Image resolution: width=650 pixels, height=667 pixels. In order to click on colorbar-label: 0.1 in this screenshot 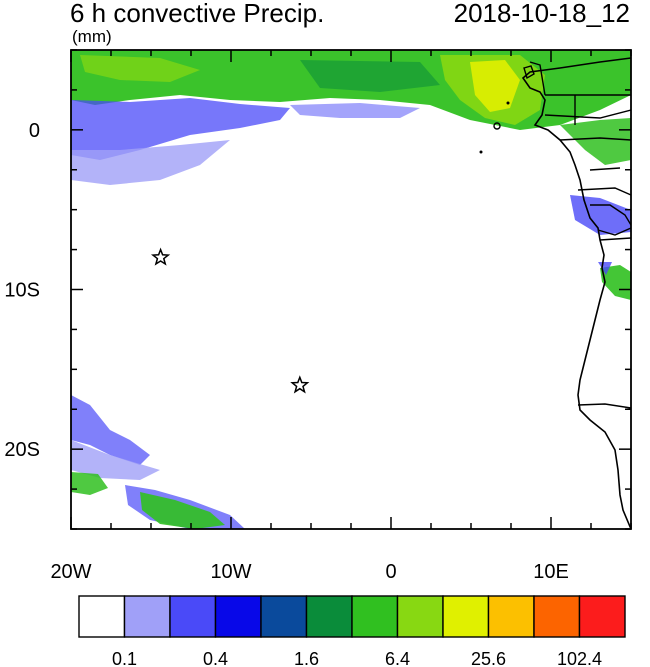, I will do `click(124, 658)`.